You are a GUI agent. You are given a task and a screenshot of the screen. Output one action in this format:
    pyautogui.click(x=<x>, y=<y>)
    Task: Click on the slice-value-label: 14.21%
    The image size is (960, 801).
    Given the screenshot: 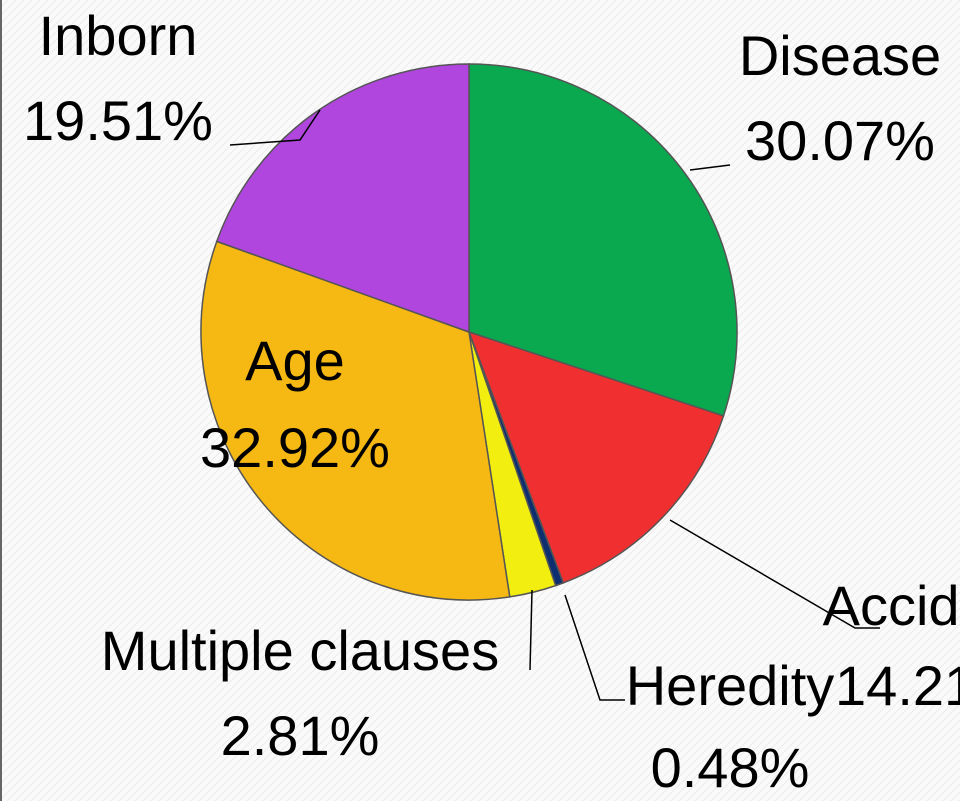 What is the action you would take?
    pyautogui.click(x=897, y=685)
    